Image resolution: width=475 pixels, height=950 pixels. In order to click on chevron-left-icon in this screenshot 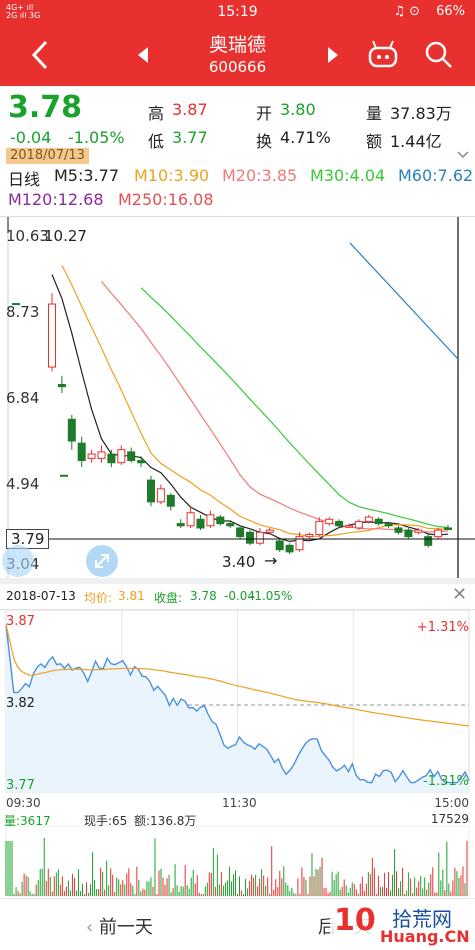, I will do `click(40, 55)`.